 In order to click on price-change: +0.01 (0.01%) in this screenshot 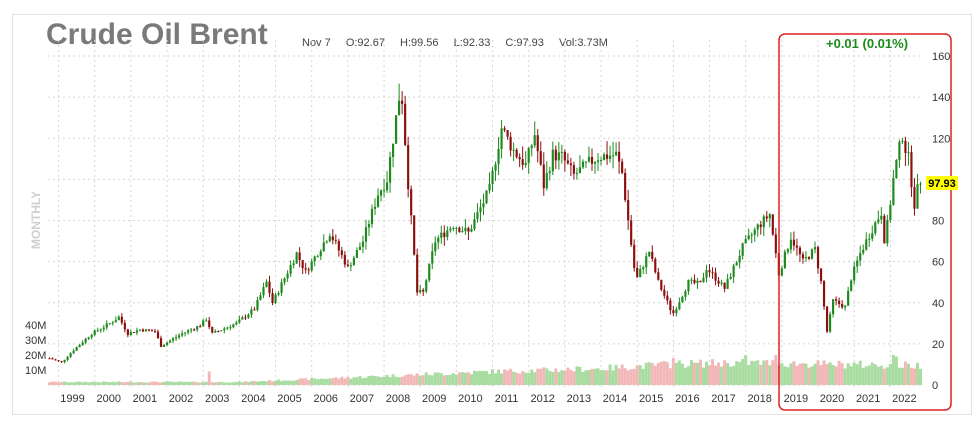, I will do `click(867, 43)`.